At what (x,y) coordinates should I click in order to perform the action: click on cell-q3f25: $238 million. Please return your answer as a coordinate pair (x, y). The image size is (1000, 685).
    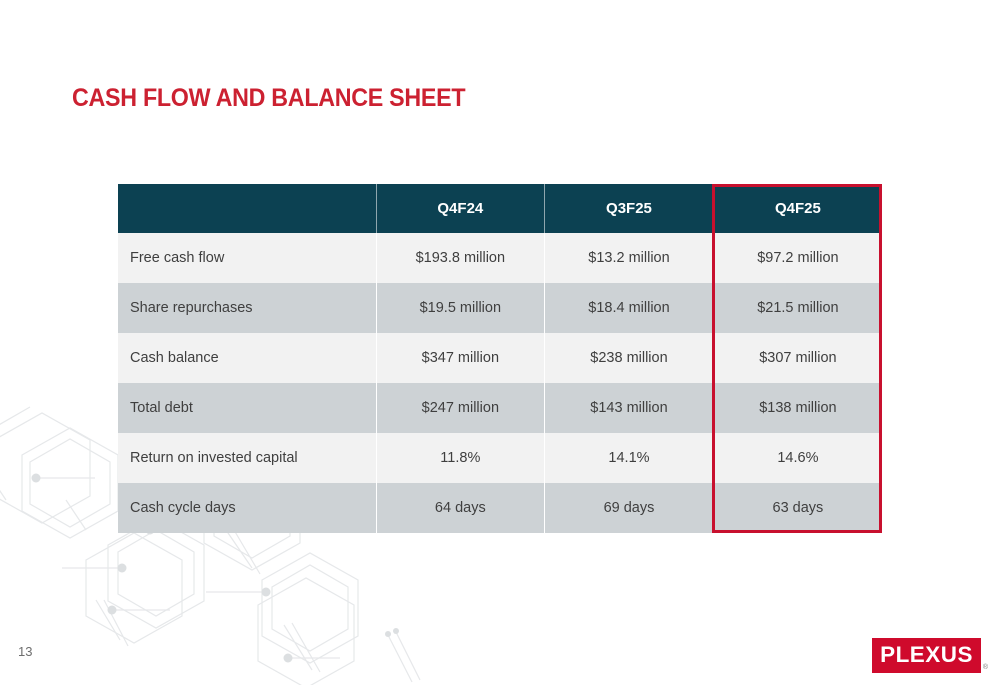
    Looking at the image, I should click on (629, 358).